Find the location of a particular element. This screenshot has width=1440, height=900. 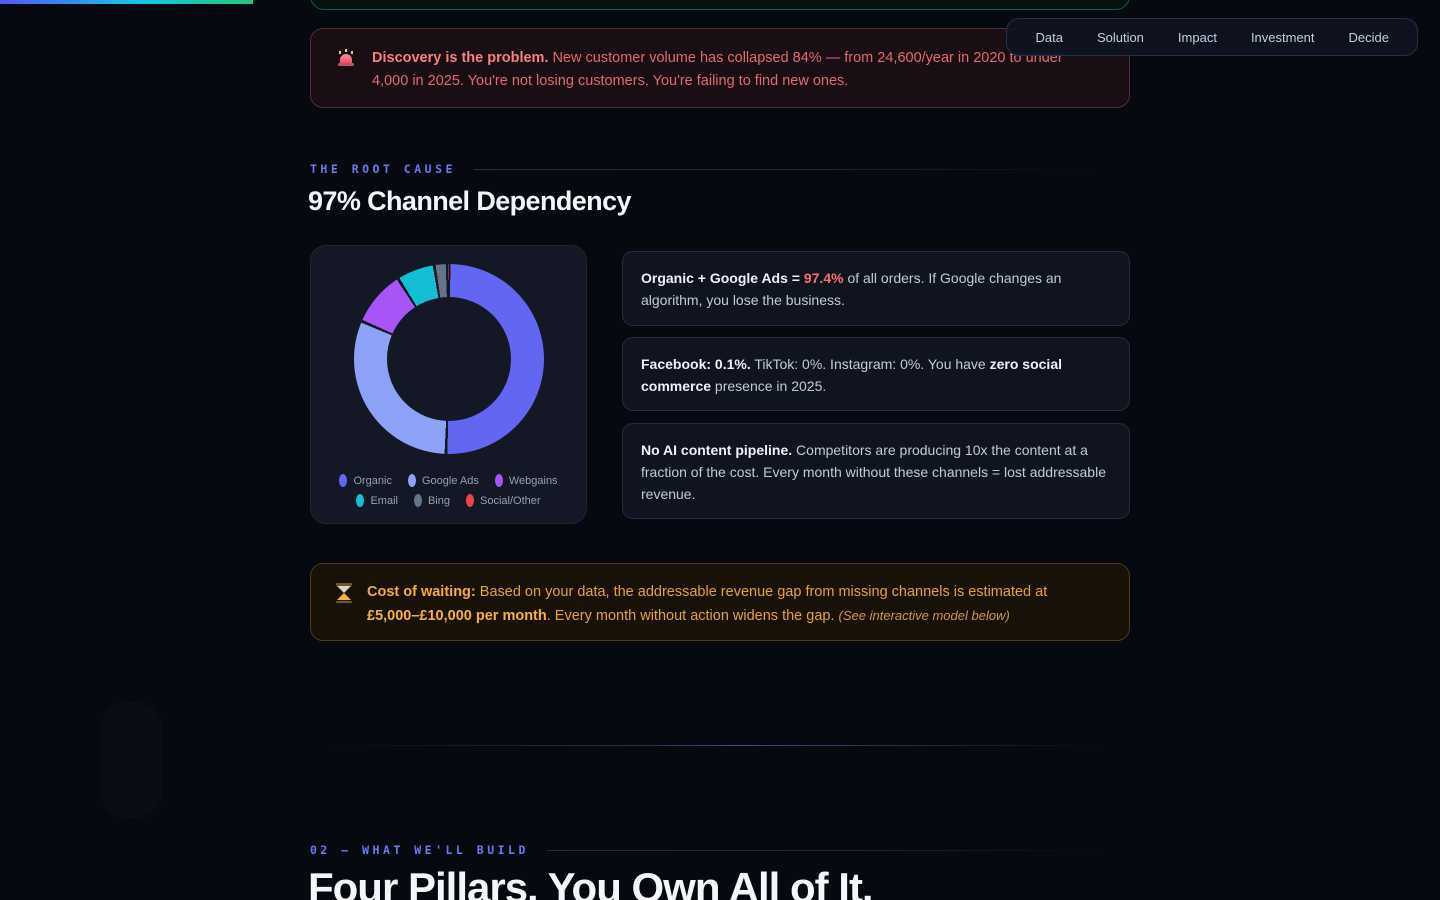

legend-item-bing: Bing is located at coordinates (431, 500).